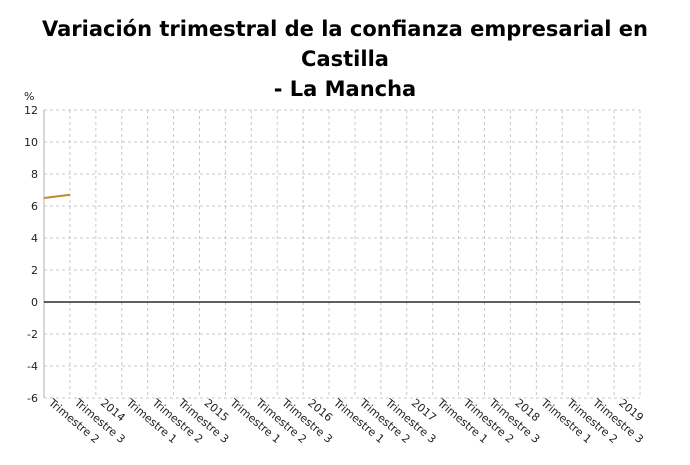 This screenshot has height=465, width=690. What do you see at coordinates (32, 334) in the screenshot?
I see `y-tick-label-7: -2` at bounding box center [32, 334].